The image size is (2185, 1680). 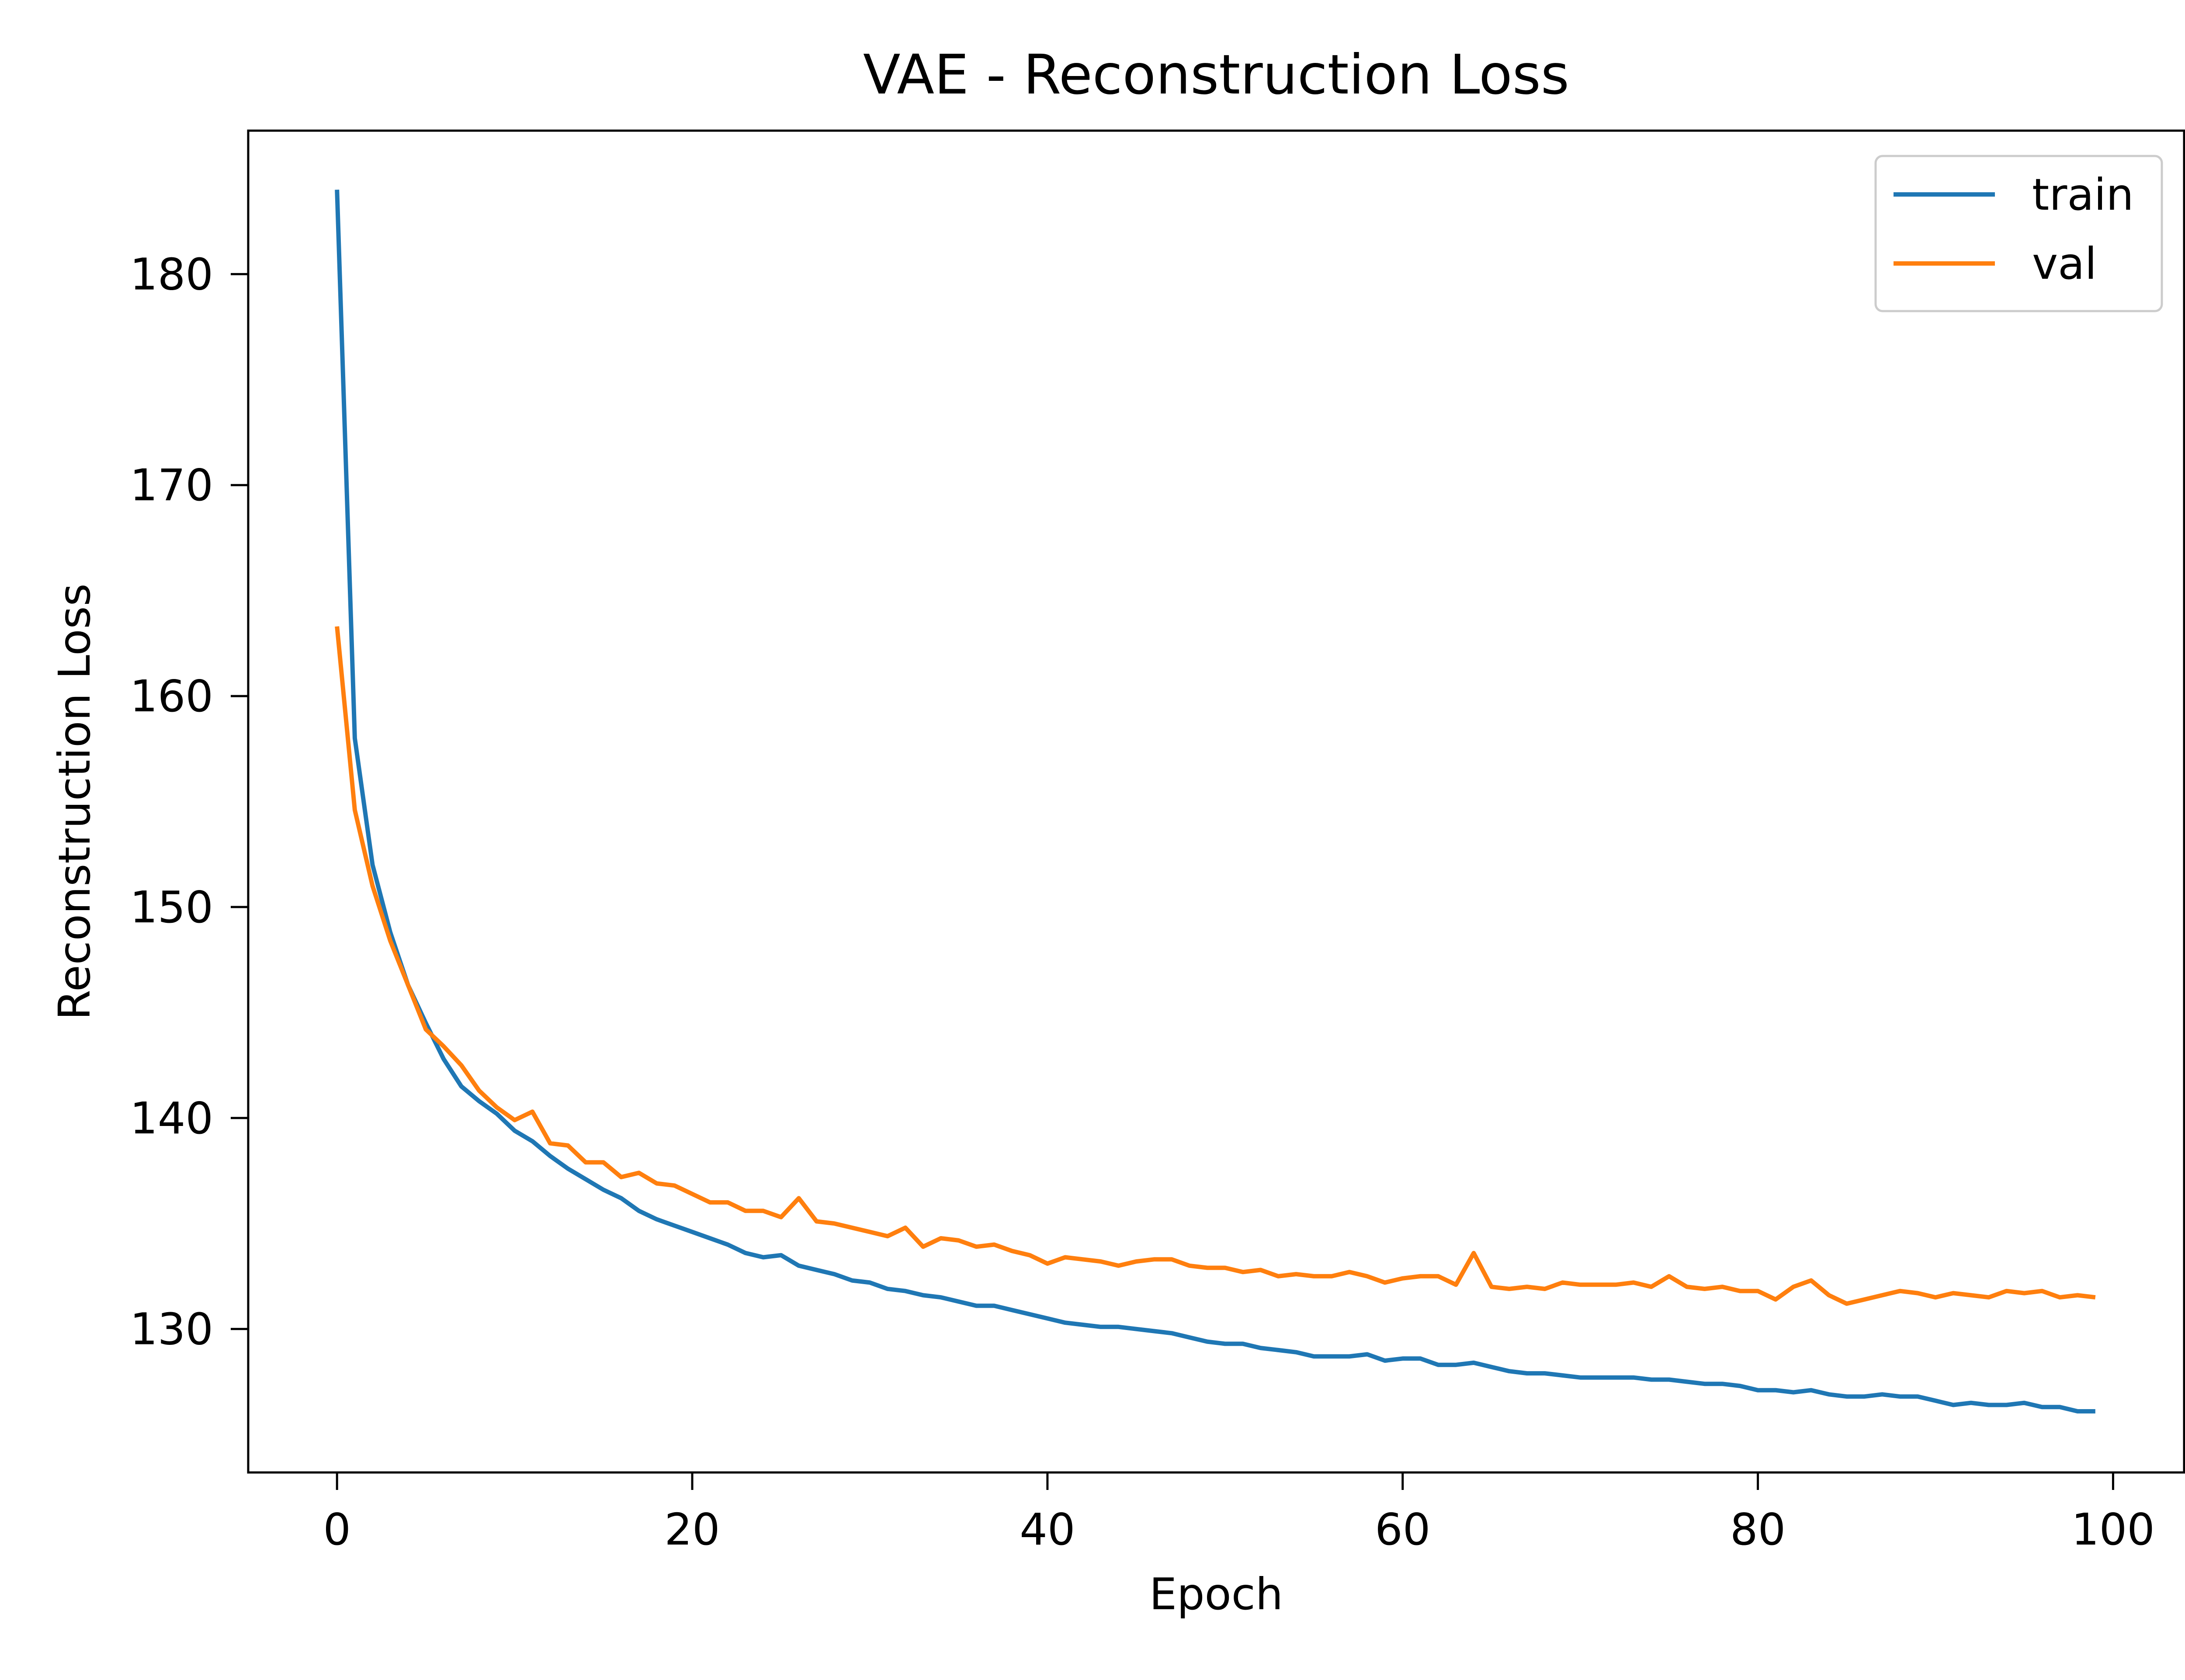 What do you see at coordinates (2064, 263) in the screenshot?
I see `legend-label-val: val` at bounding box center [2064, 263].